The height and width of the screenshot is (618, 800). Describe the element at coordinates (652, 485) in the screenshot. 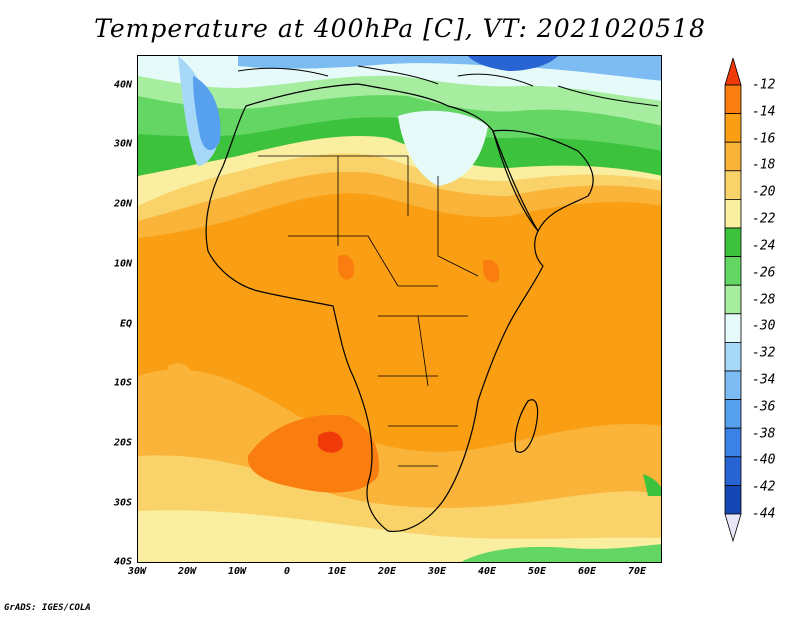

I see `field-southeast-green` at that location.